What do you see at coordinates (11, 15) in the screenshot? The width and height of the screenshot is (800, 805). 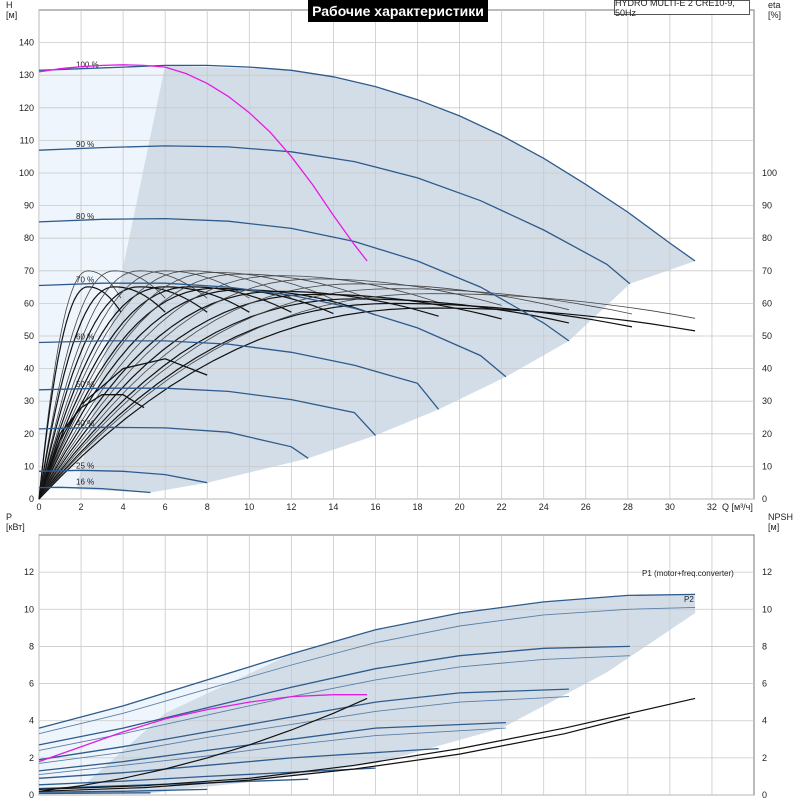 I see `y-axis-unit: [м]` at bounding box center [11, 15].